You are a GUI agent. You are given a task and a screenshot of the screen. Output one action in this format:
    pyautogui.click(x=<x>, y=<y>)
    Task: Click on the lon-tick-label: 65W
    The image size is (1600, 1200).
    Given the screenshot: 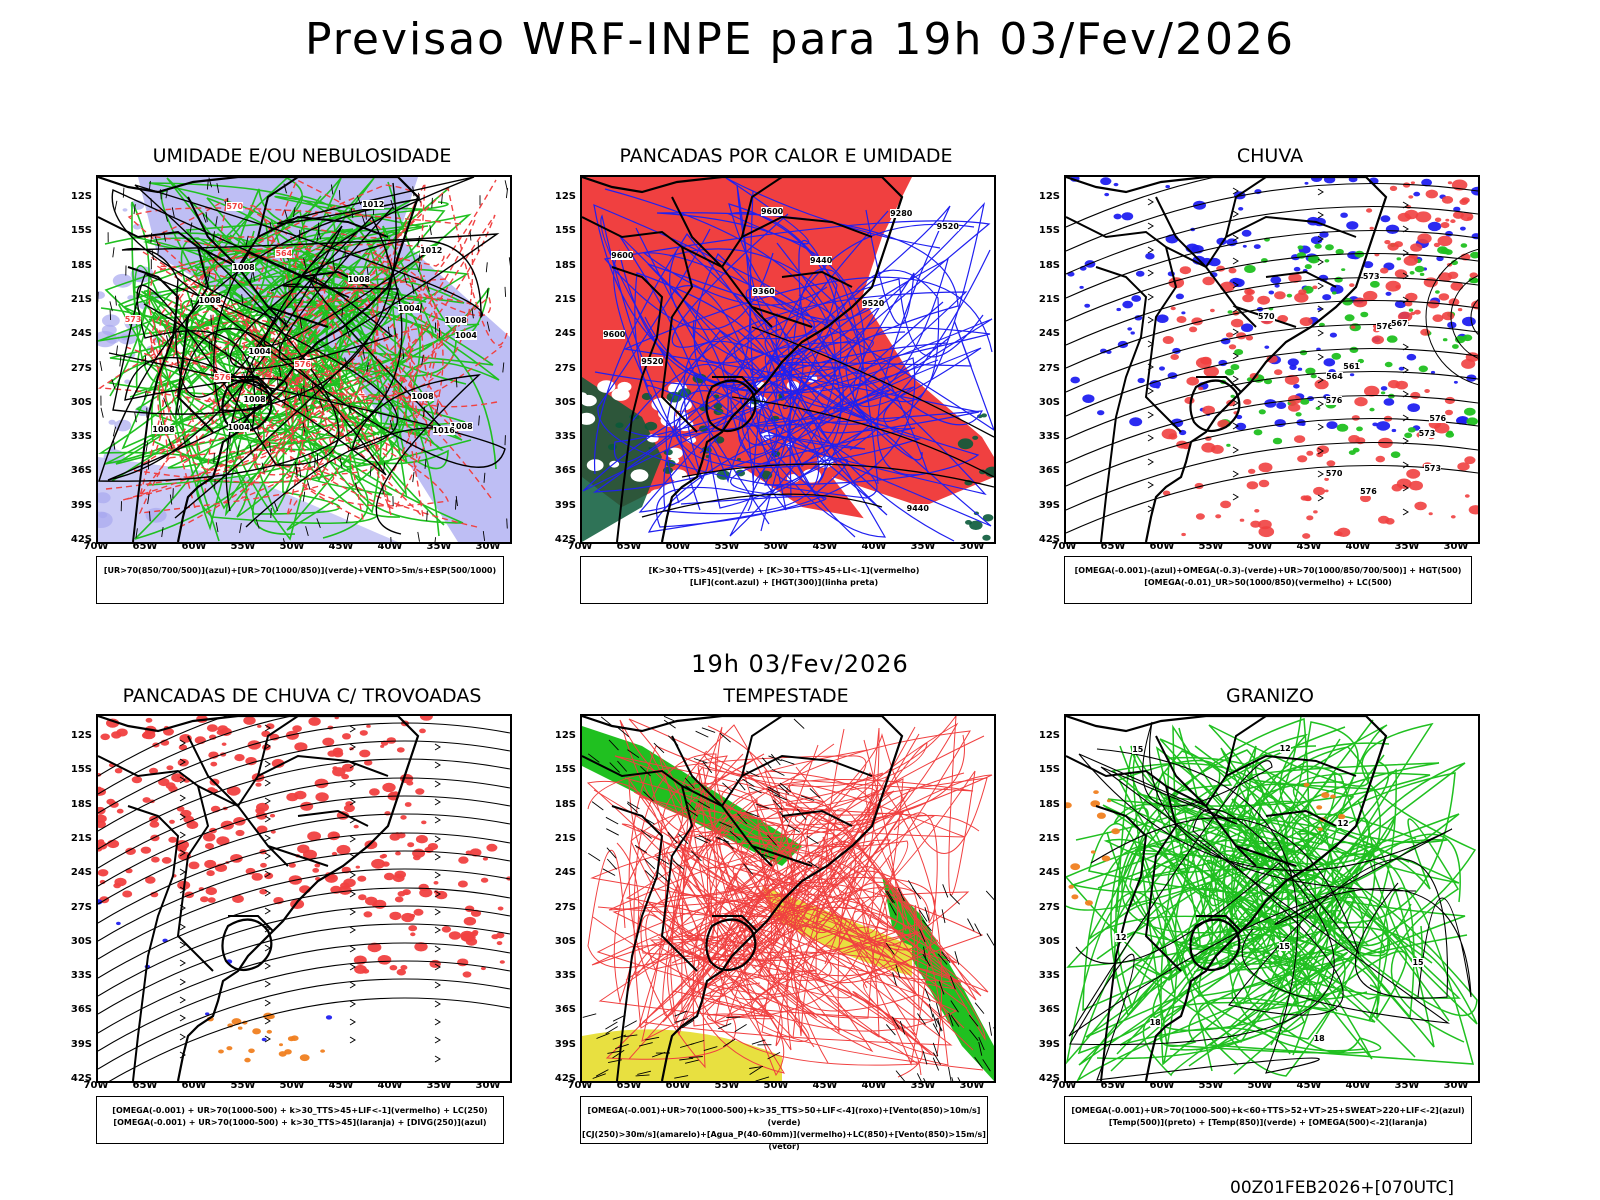 What is the action you would take?
    pyautogui.click(x=145, y=546)
    